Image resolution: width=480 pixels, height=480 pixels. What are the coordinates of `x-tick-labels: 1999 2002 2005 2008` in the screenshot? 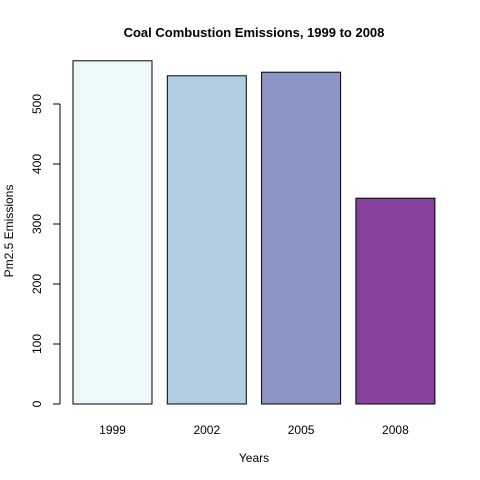 It's located at (254, 430).